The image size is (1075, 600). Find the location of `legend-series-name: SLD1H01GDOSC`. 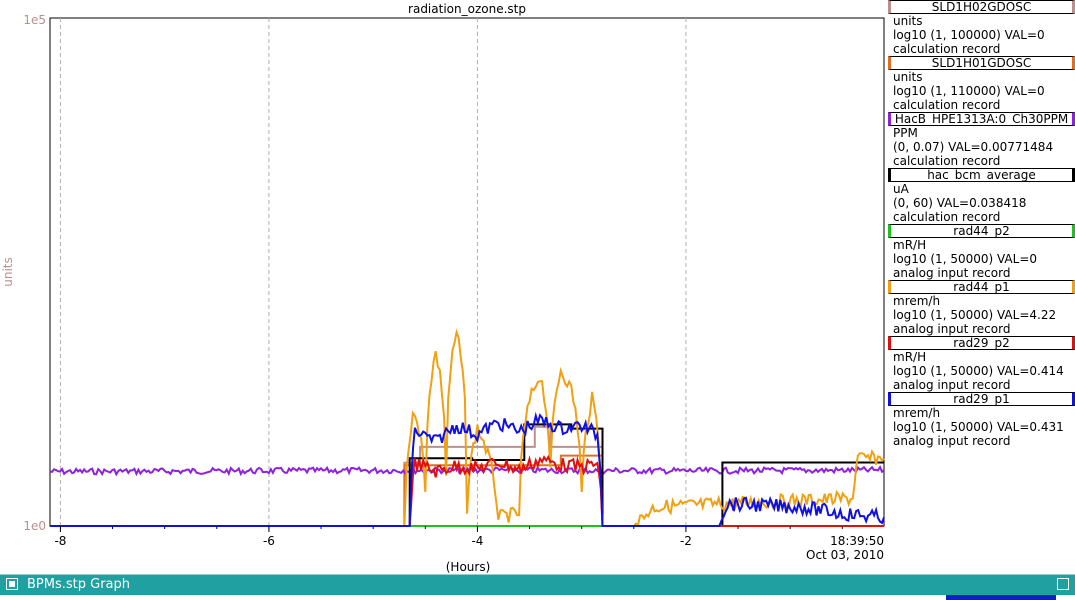

legend-series-name: SLD1H01GDOSC is located at coordinates (981, 63).